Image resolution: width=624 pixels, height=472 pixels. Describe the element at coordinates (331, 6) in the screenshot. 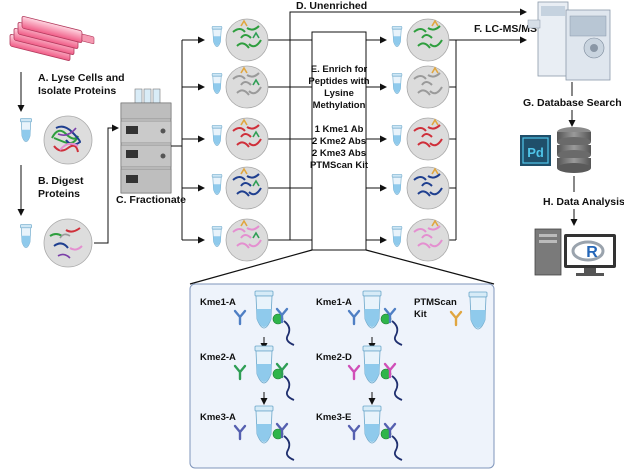

I see `step-unenriched-label: D. Unenriched` at that location.